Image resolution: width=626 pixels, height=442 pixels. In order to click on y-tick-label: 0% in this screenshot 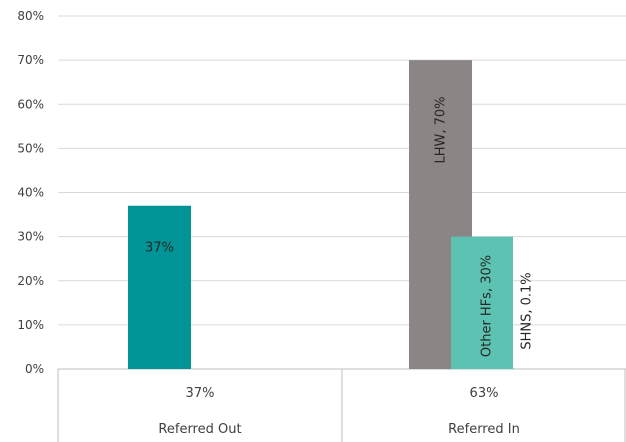, I will do `click(34, 369)`.